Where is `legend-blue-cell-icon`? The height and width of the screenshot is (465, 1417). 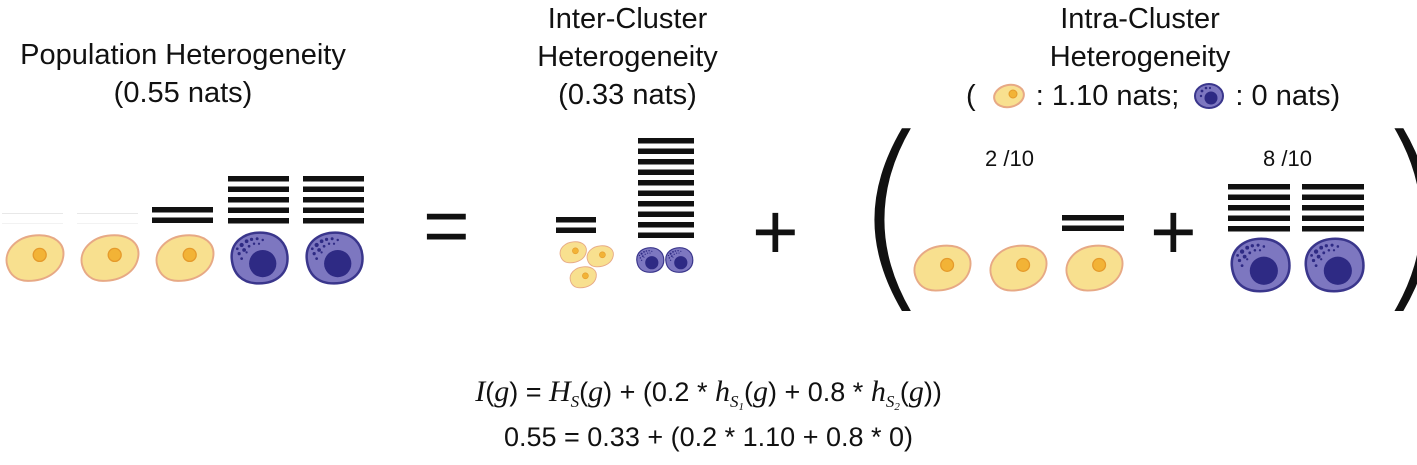 legend-blue-cell-icon is located at coordinates (1209, 96).